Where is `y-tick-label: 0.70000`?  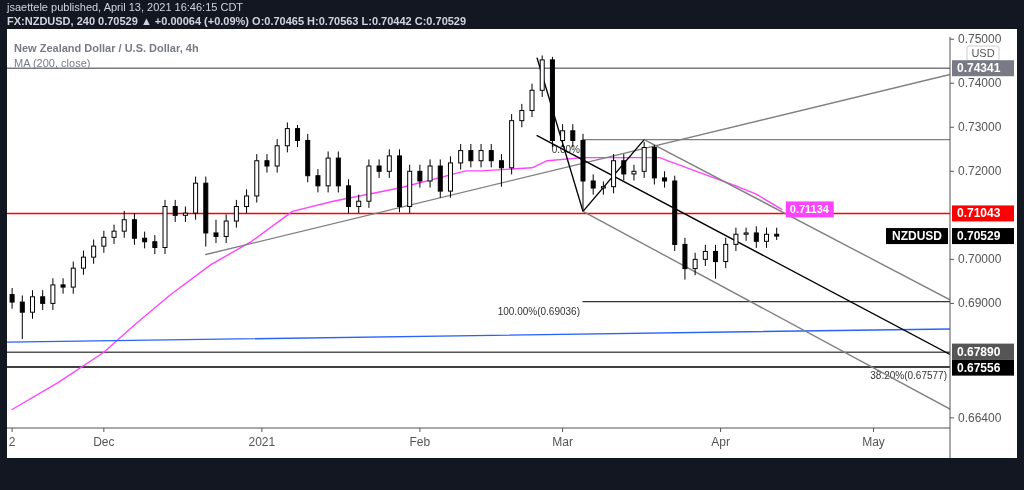 y-tick-label: 0.70000 is located at coordinates (980, 259).